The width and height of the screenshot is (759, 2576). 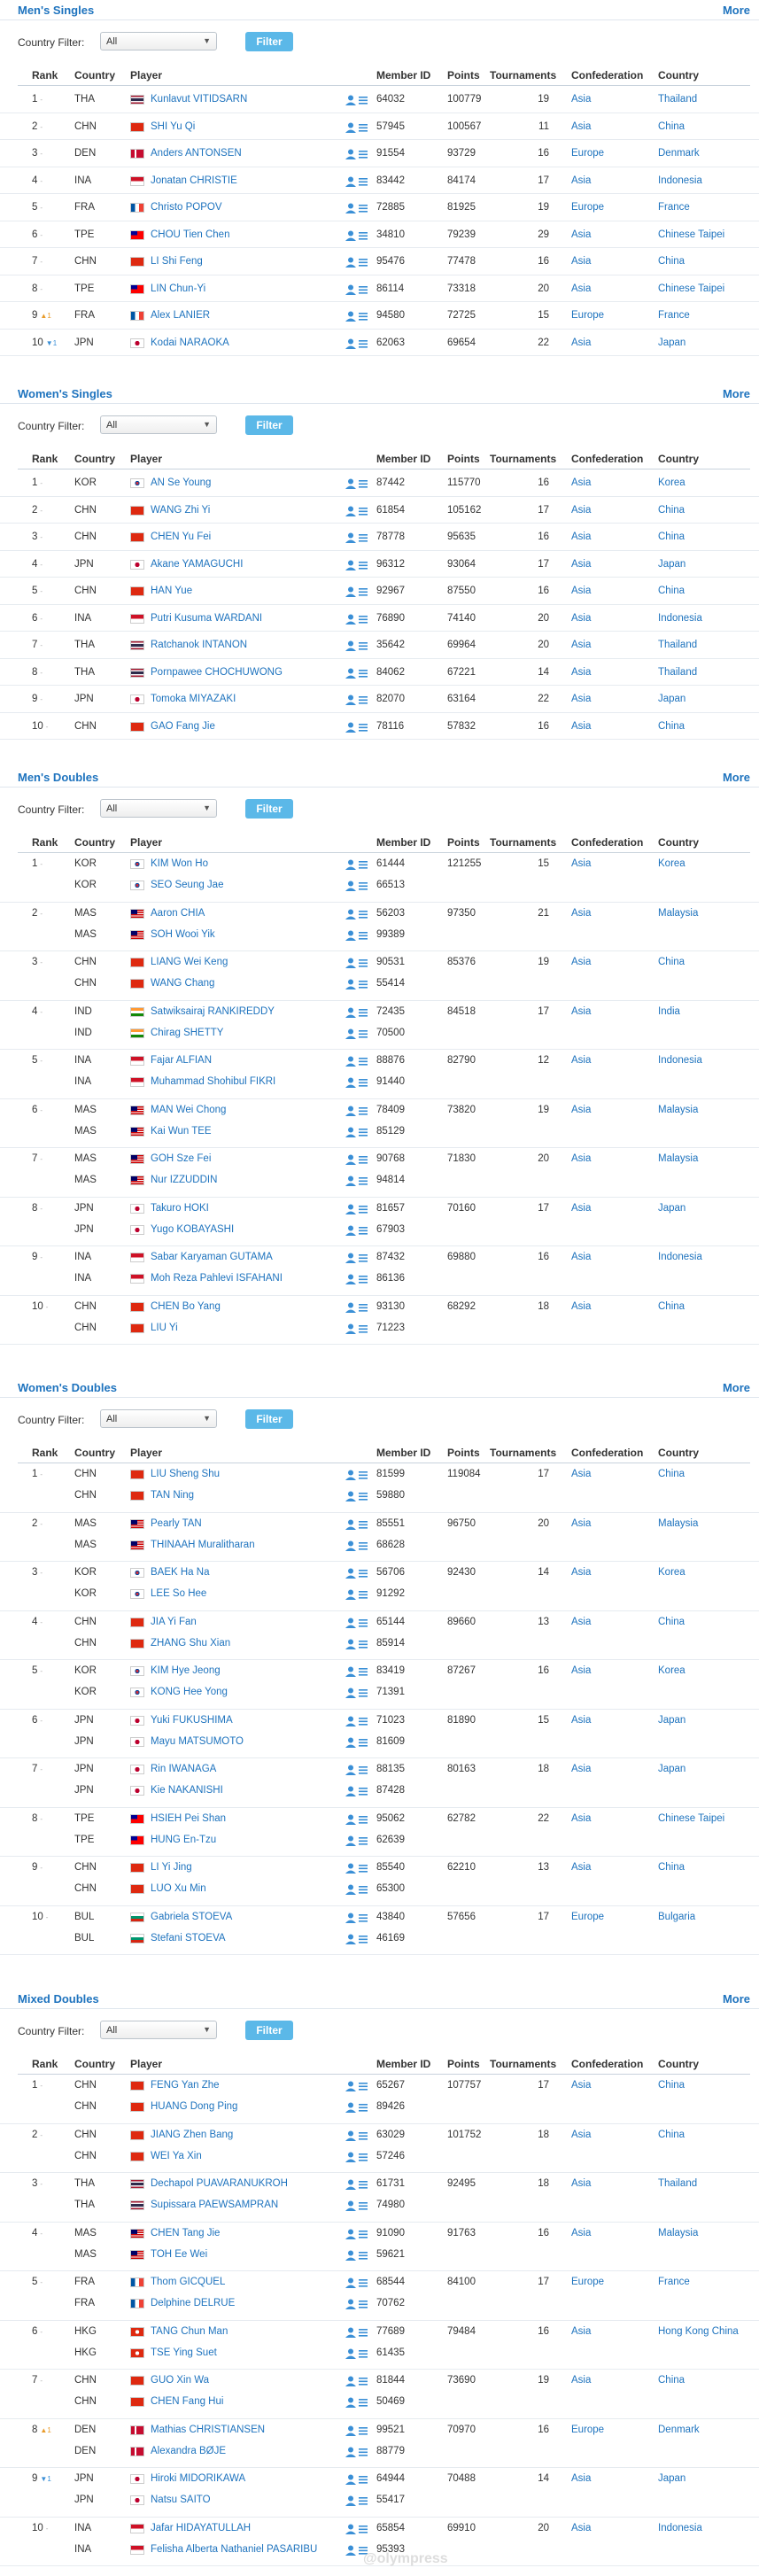 What do you see at coordinates (172, 1495) in the screenshot?
I see `player-name-link: TAN Ning` at bounding box center [172, 1495].